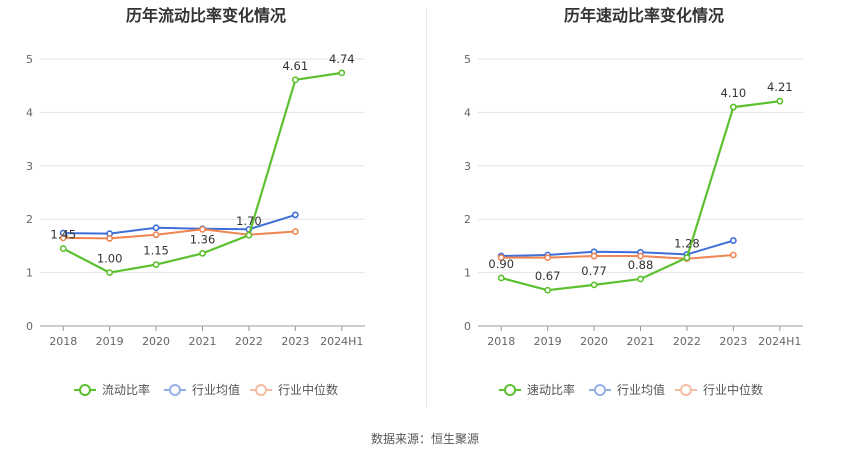 Image resolution: width=850 pixels, height=459 pixels. I want to click on panel-divider, so click(426, 208).